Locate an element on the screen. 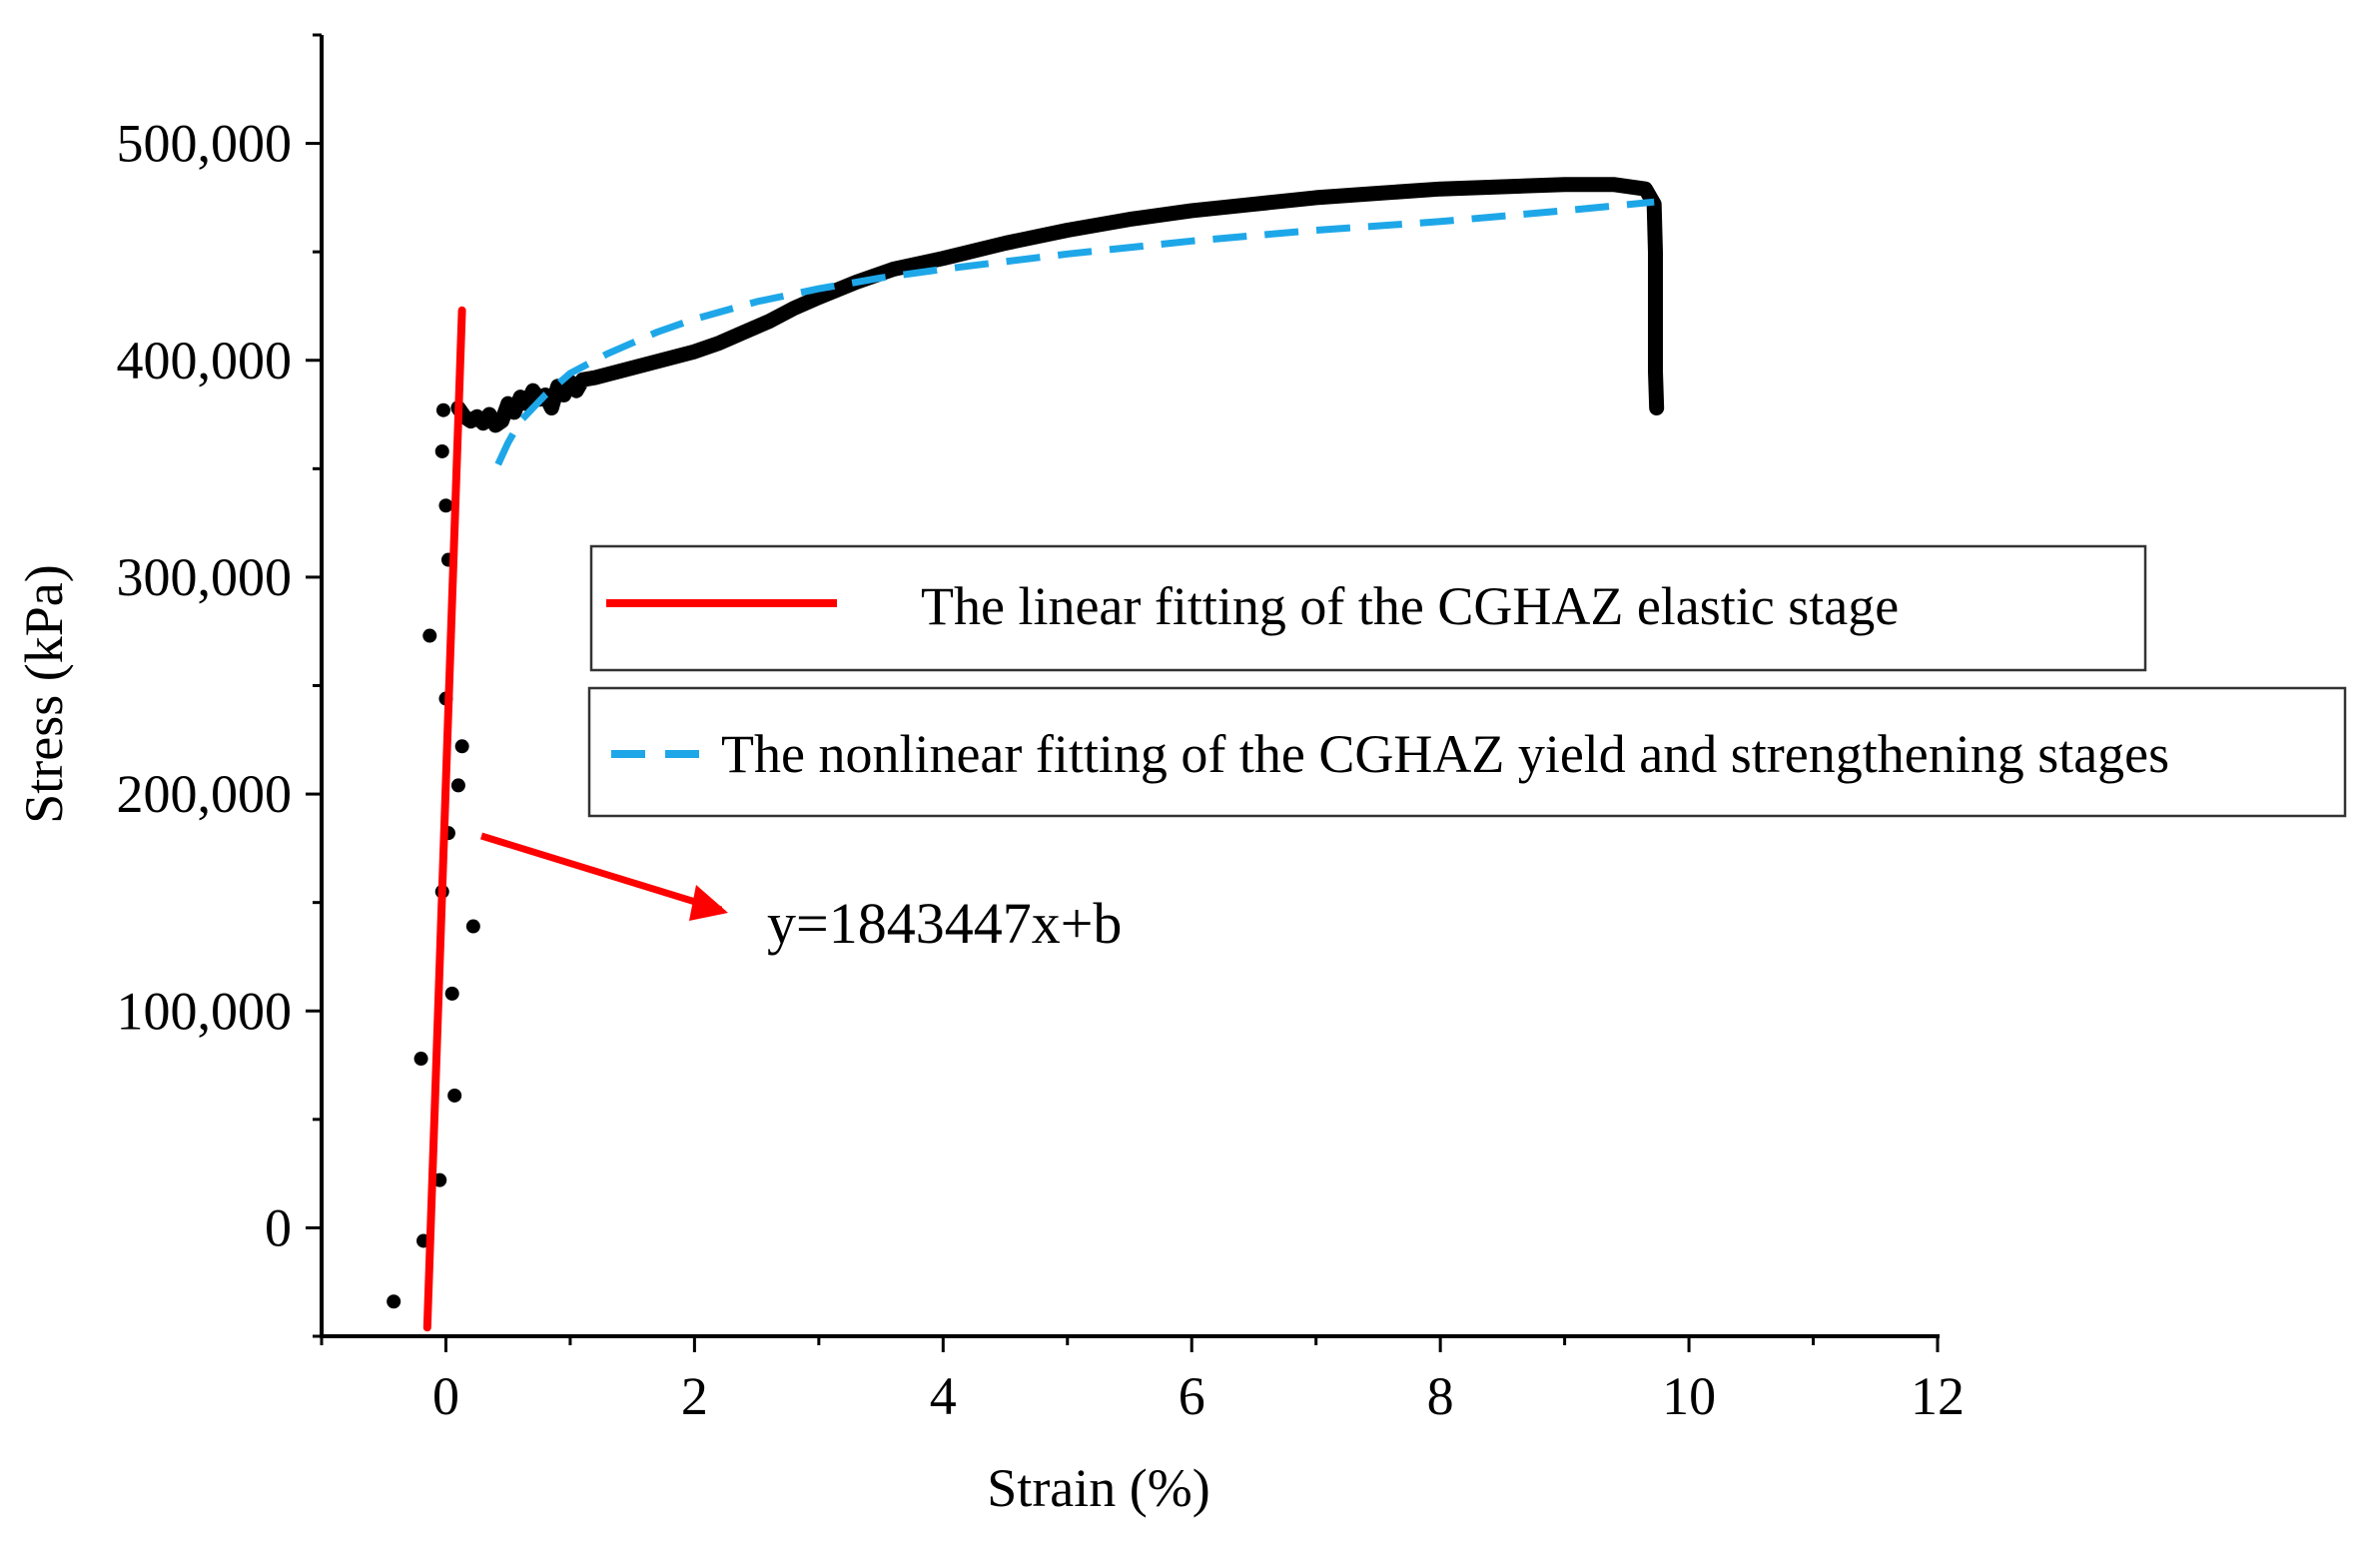  legend-box-linear is located at coordinates (1368, 608).